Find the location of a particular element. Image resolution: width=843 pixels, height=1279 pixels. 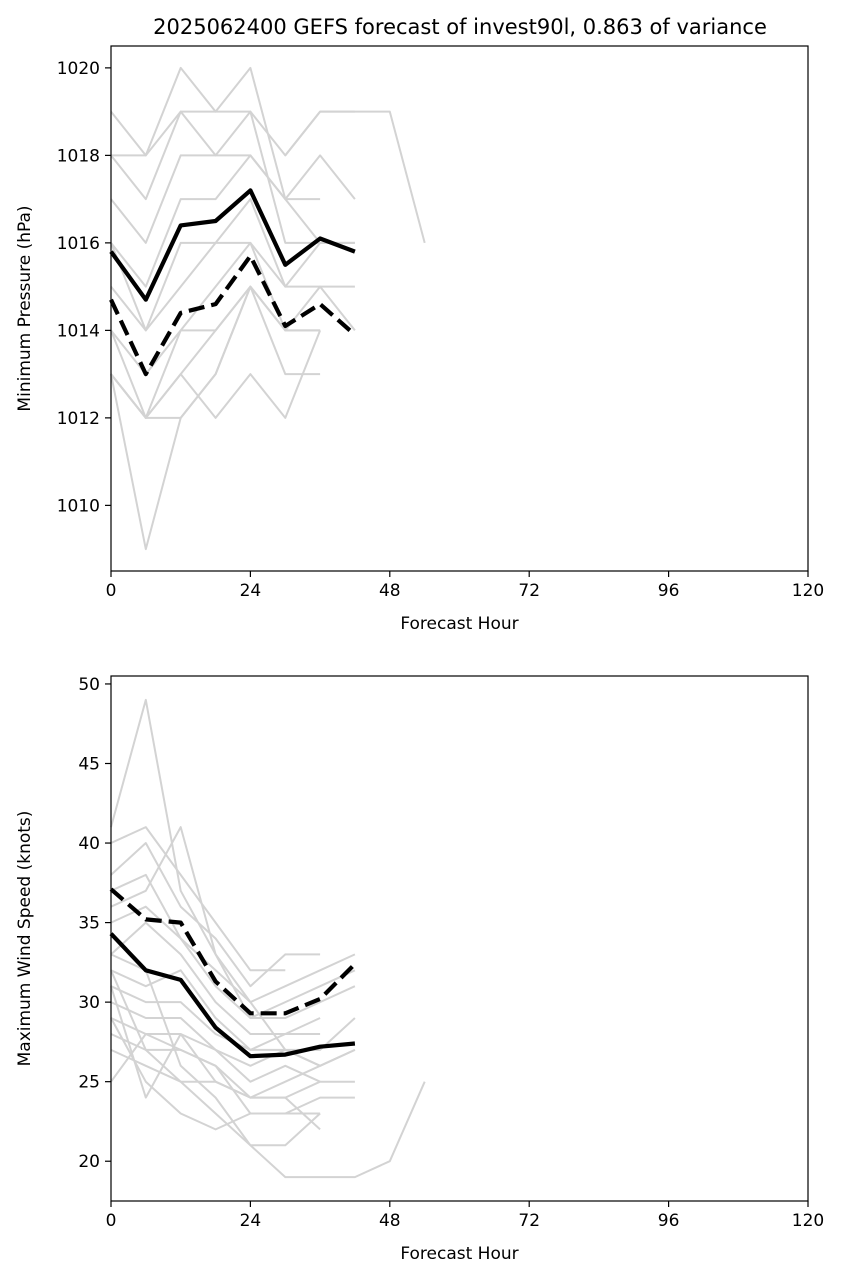

wind-summary-lines is located at coordinates (233, 973).